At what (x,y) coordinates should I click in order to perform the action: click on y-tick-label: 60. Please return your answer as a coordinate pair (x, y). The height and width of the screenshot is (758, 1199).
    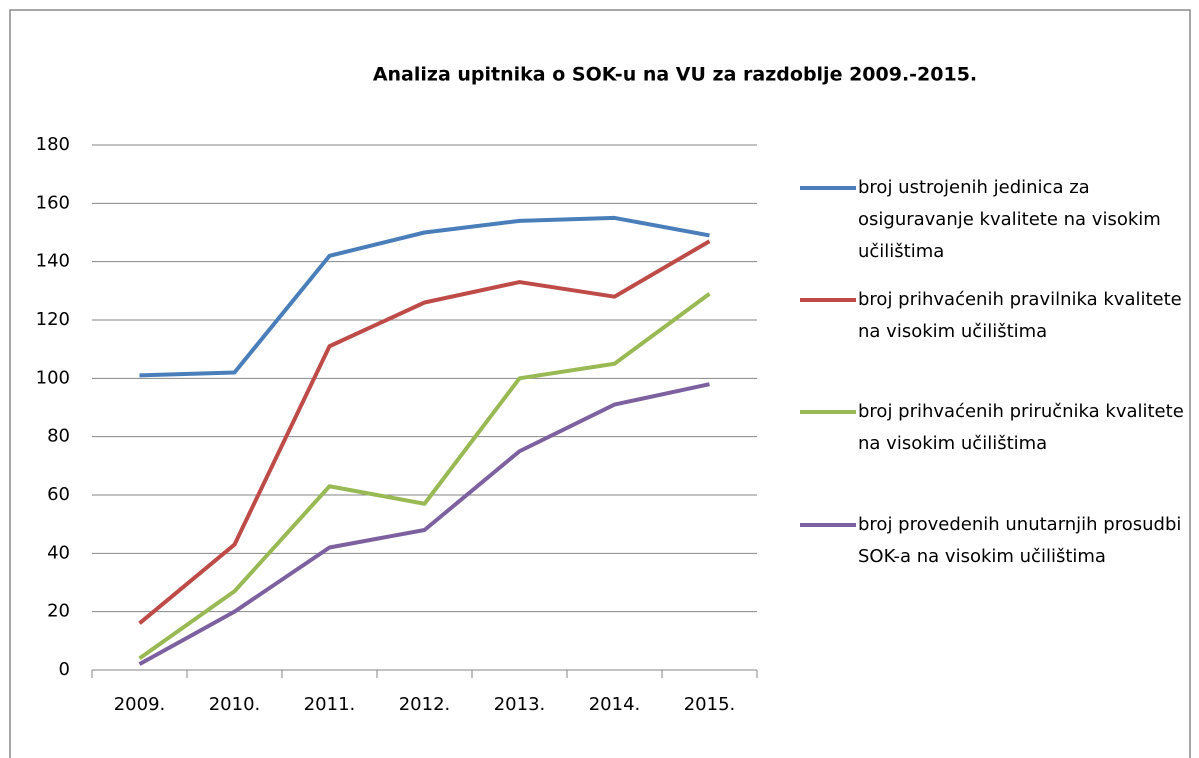
    Looking at the image, I should click on (58, 494).